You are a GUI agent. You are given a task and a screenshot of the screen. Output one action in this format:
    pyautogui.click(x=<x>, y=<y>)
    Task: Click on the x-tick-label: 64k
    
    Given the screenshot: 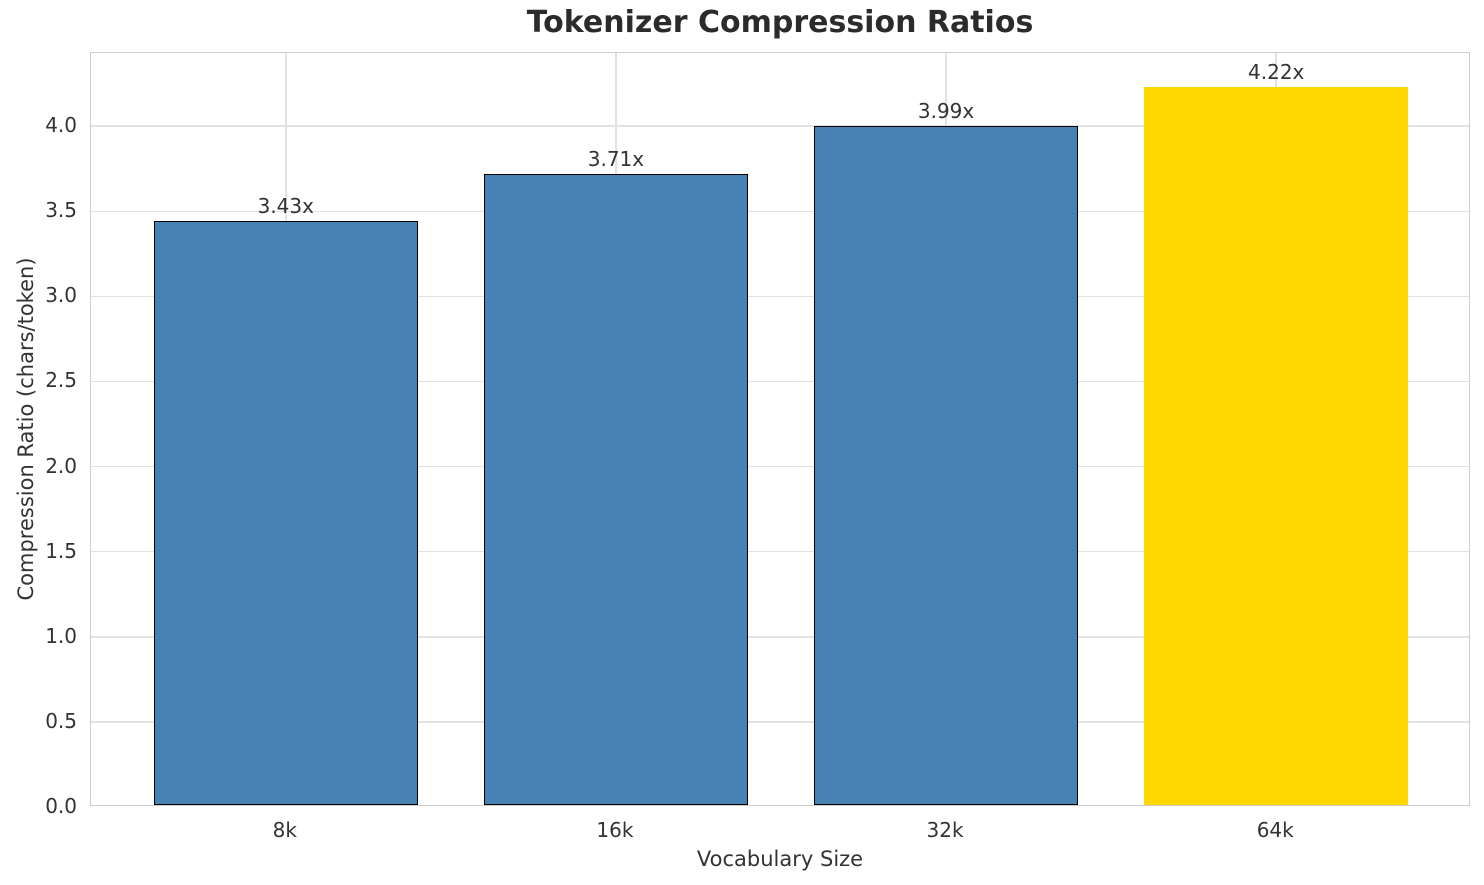 What is the action you would take?
    pyautogui.click(x=1275, y=830)
    